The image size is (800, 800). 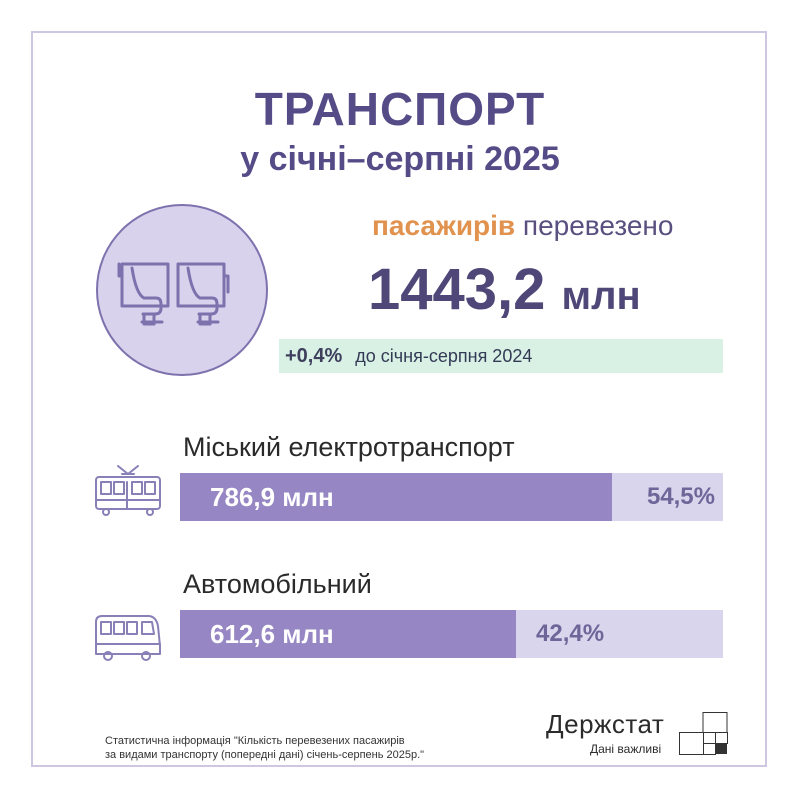 I want to click on passenger-seats-icon, so click(x=182, y=290).